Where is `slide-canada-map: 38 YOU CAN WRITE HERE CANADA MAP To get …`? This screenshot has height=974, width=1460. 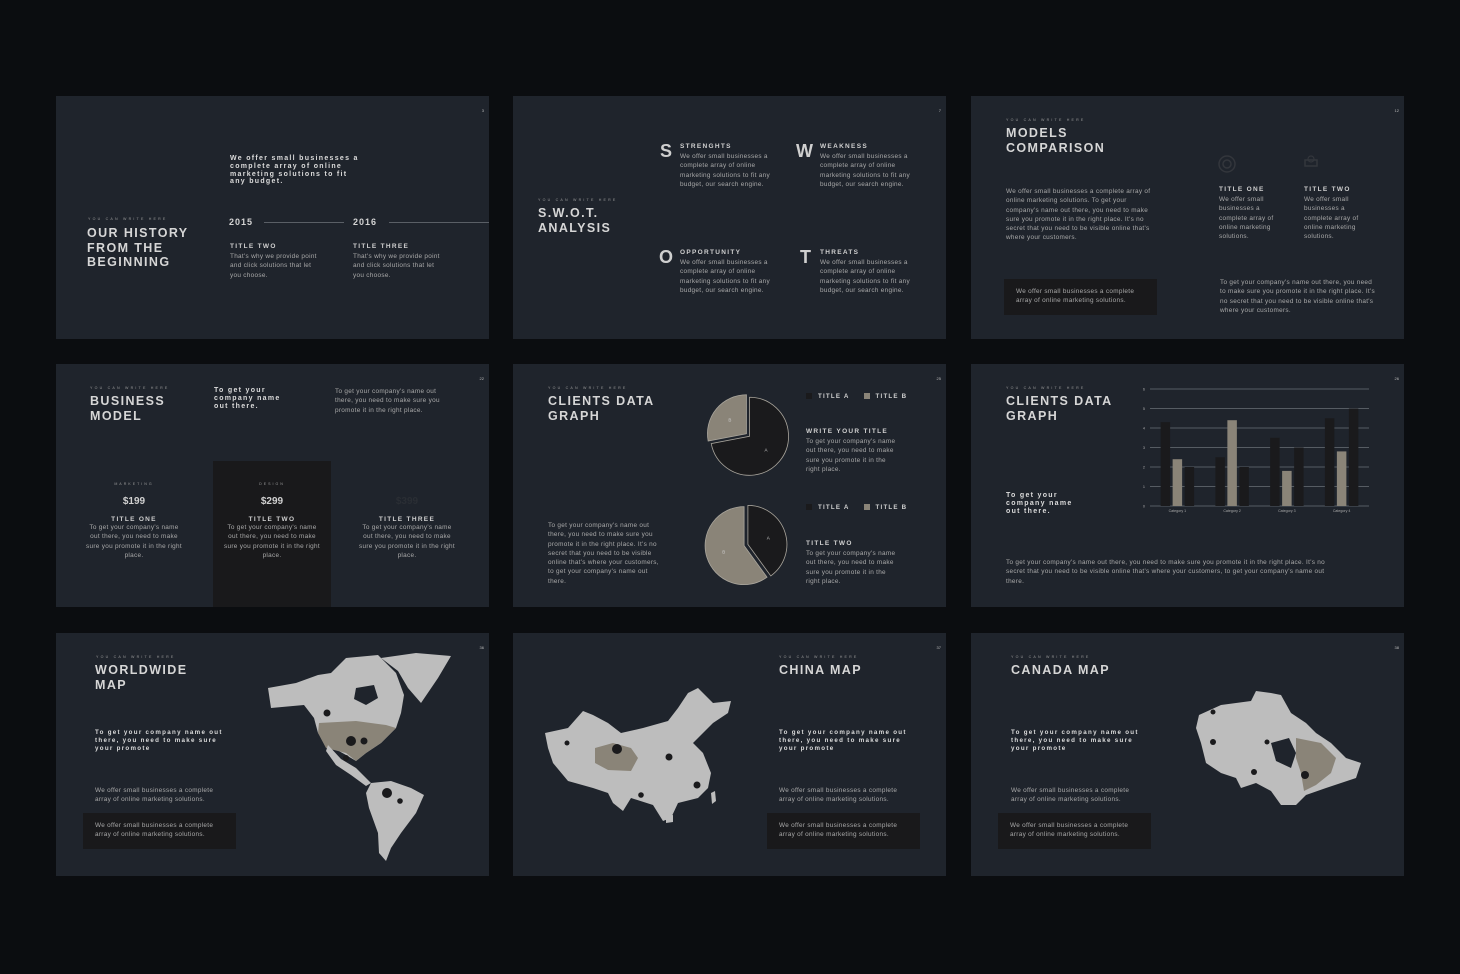
slide-canada-map: 38 YOU CAN WRITE HERE CANADA MAP To get … is located at coordinates (1187, 754).